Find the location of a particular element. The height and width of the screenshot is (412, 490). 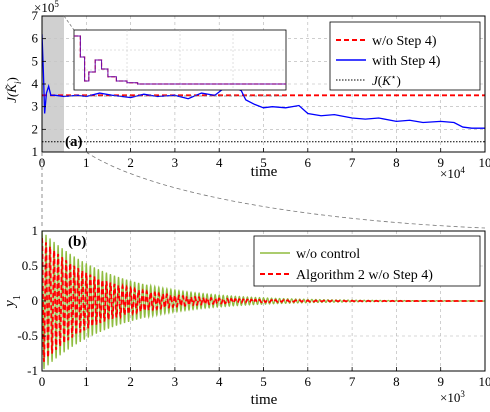

panel-b-label: (b) is located at coordinates (77, 242).